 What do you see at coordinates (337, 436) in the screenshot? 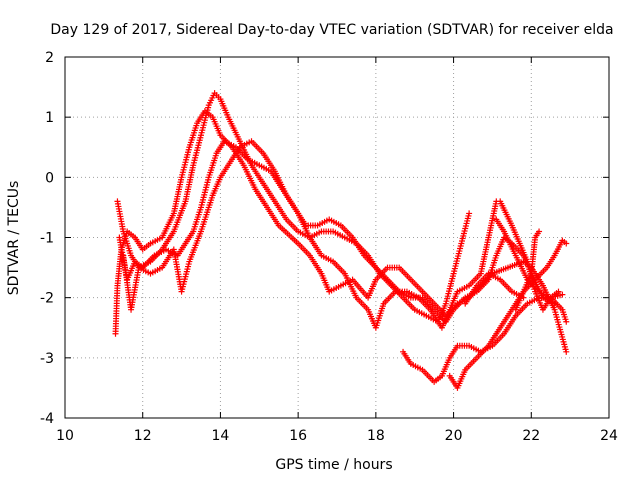
I see `x-tick-labels: 10 12 14 16 18 20 22 24` at bounding box center [337, 436].